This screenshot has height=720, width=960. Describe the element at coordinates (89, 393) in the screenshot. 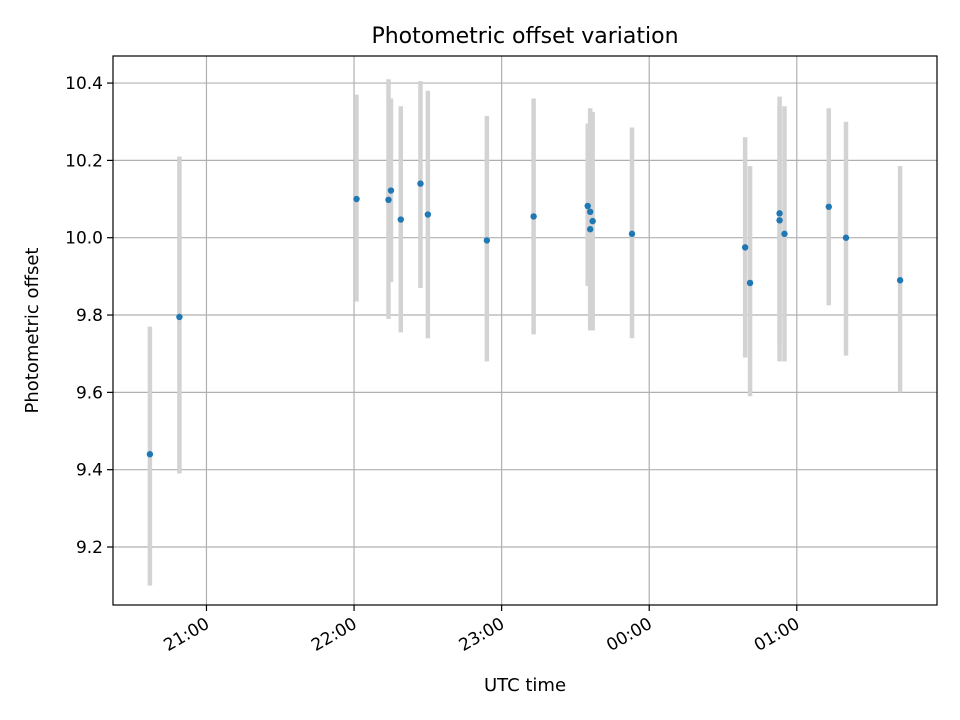

I see `y-tick-label: 9.6` at that location.